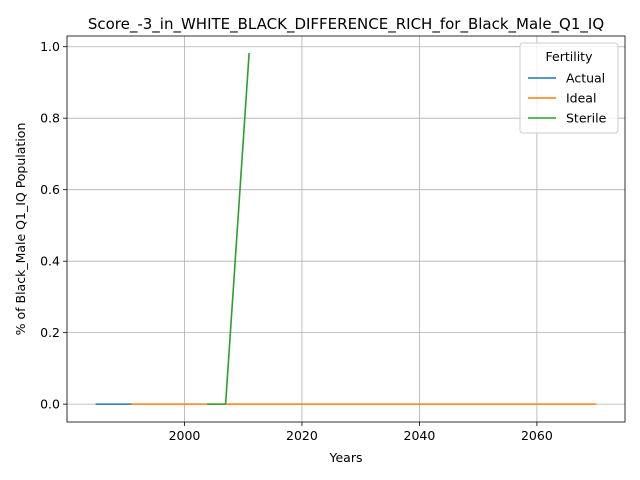 This screenshot has width=640, height=480. Describe the element at coordinates (185, 435) in the screenshot. I see `x-tick-label: 2000` at that location.